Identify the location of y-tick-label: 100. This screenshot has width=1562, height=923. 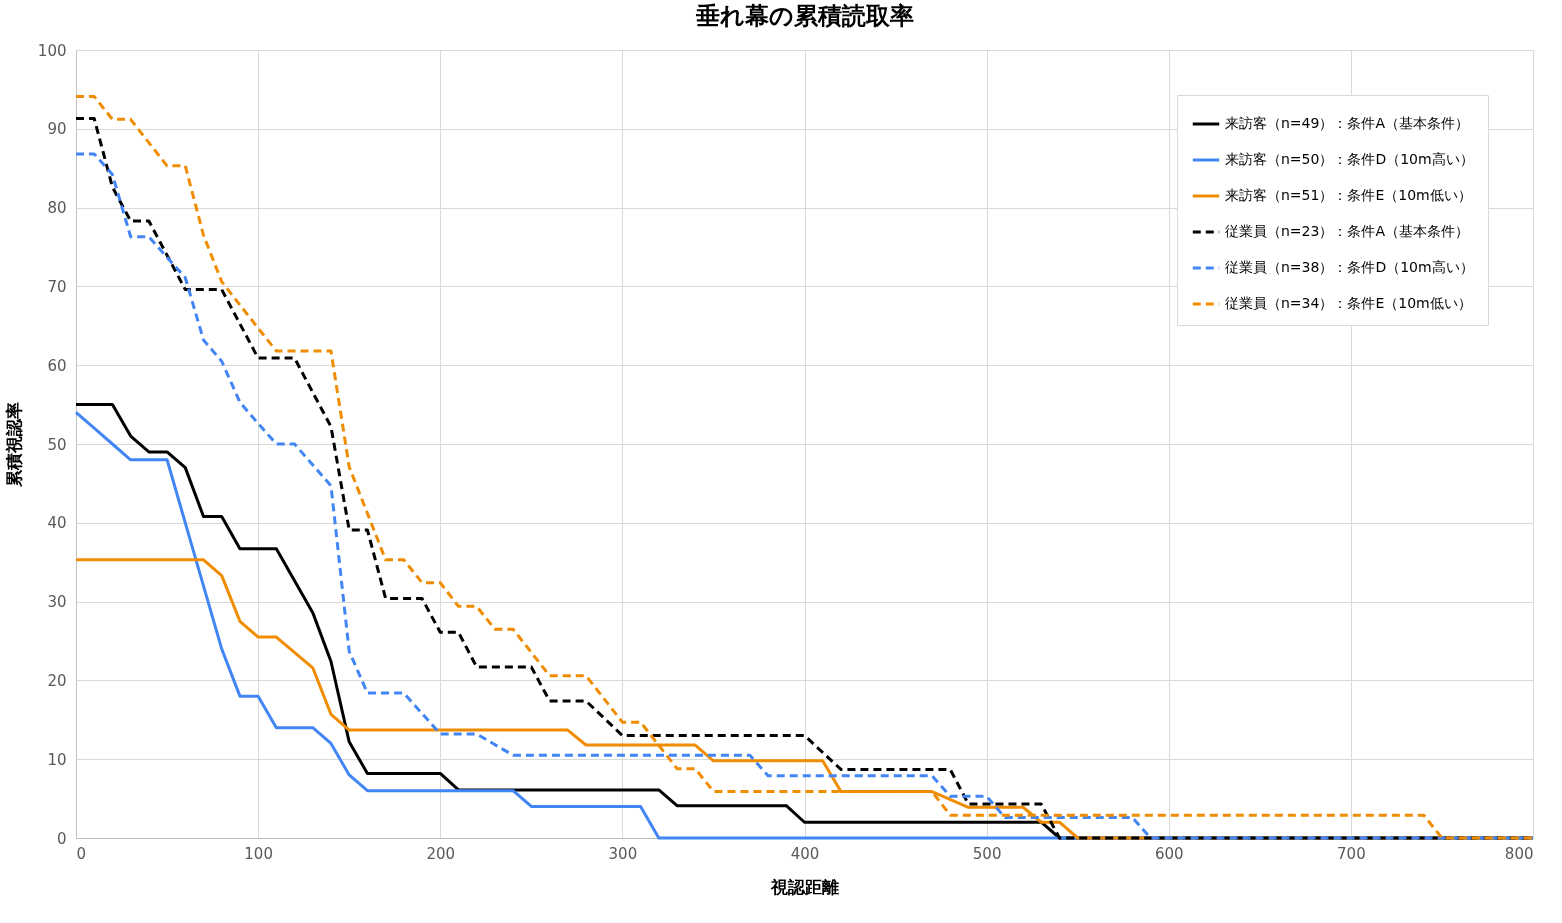
(52, 50).